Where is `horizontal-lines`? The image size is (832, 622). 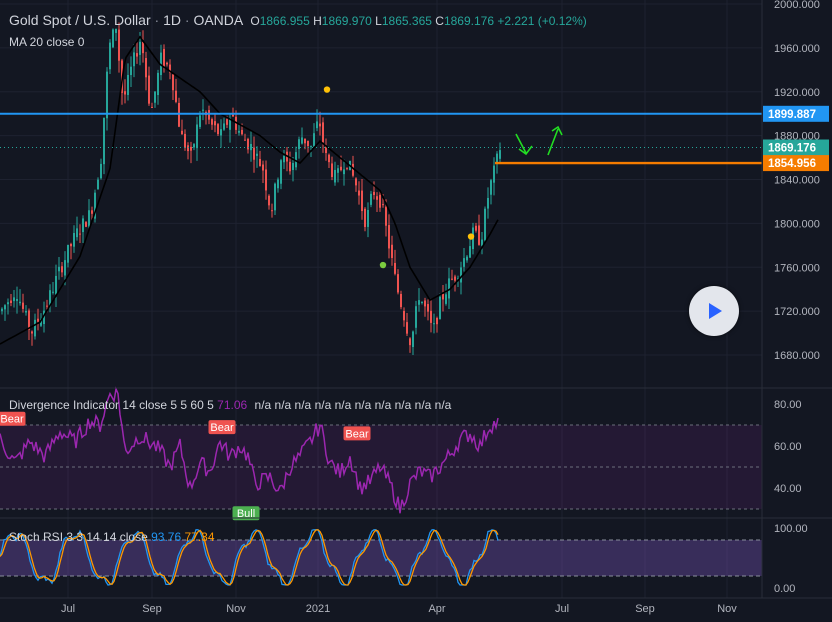 horizontal-lines is located at coordinates (381, 138).